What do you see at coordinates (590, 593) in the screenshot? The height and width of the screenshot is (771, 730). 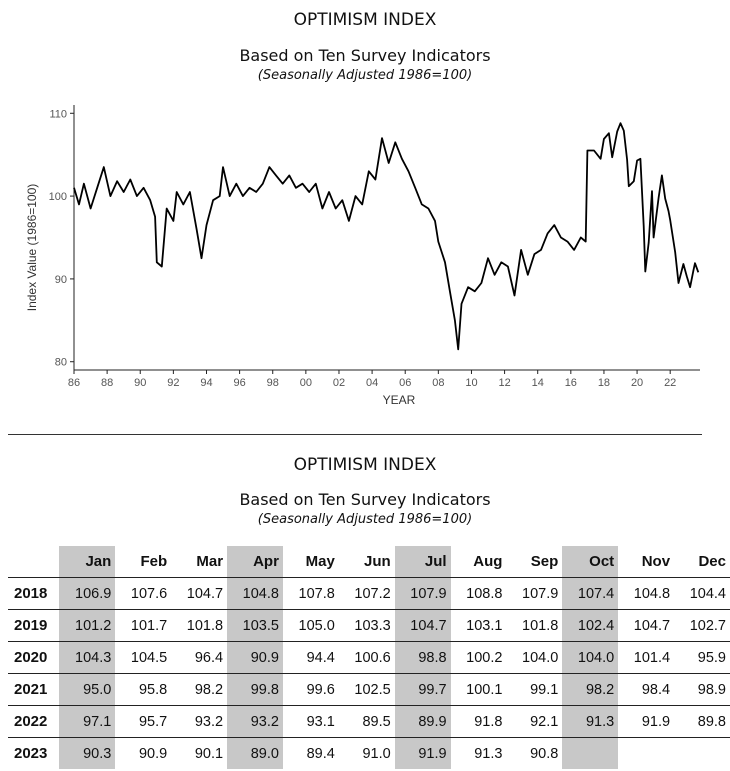 I see `table-cell: 107.4` at bounding box center [590, 593].